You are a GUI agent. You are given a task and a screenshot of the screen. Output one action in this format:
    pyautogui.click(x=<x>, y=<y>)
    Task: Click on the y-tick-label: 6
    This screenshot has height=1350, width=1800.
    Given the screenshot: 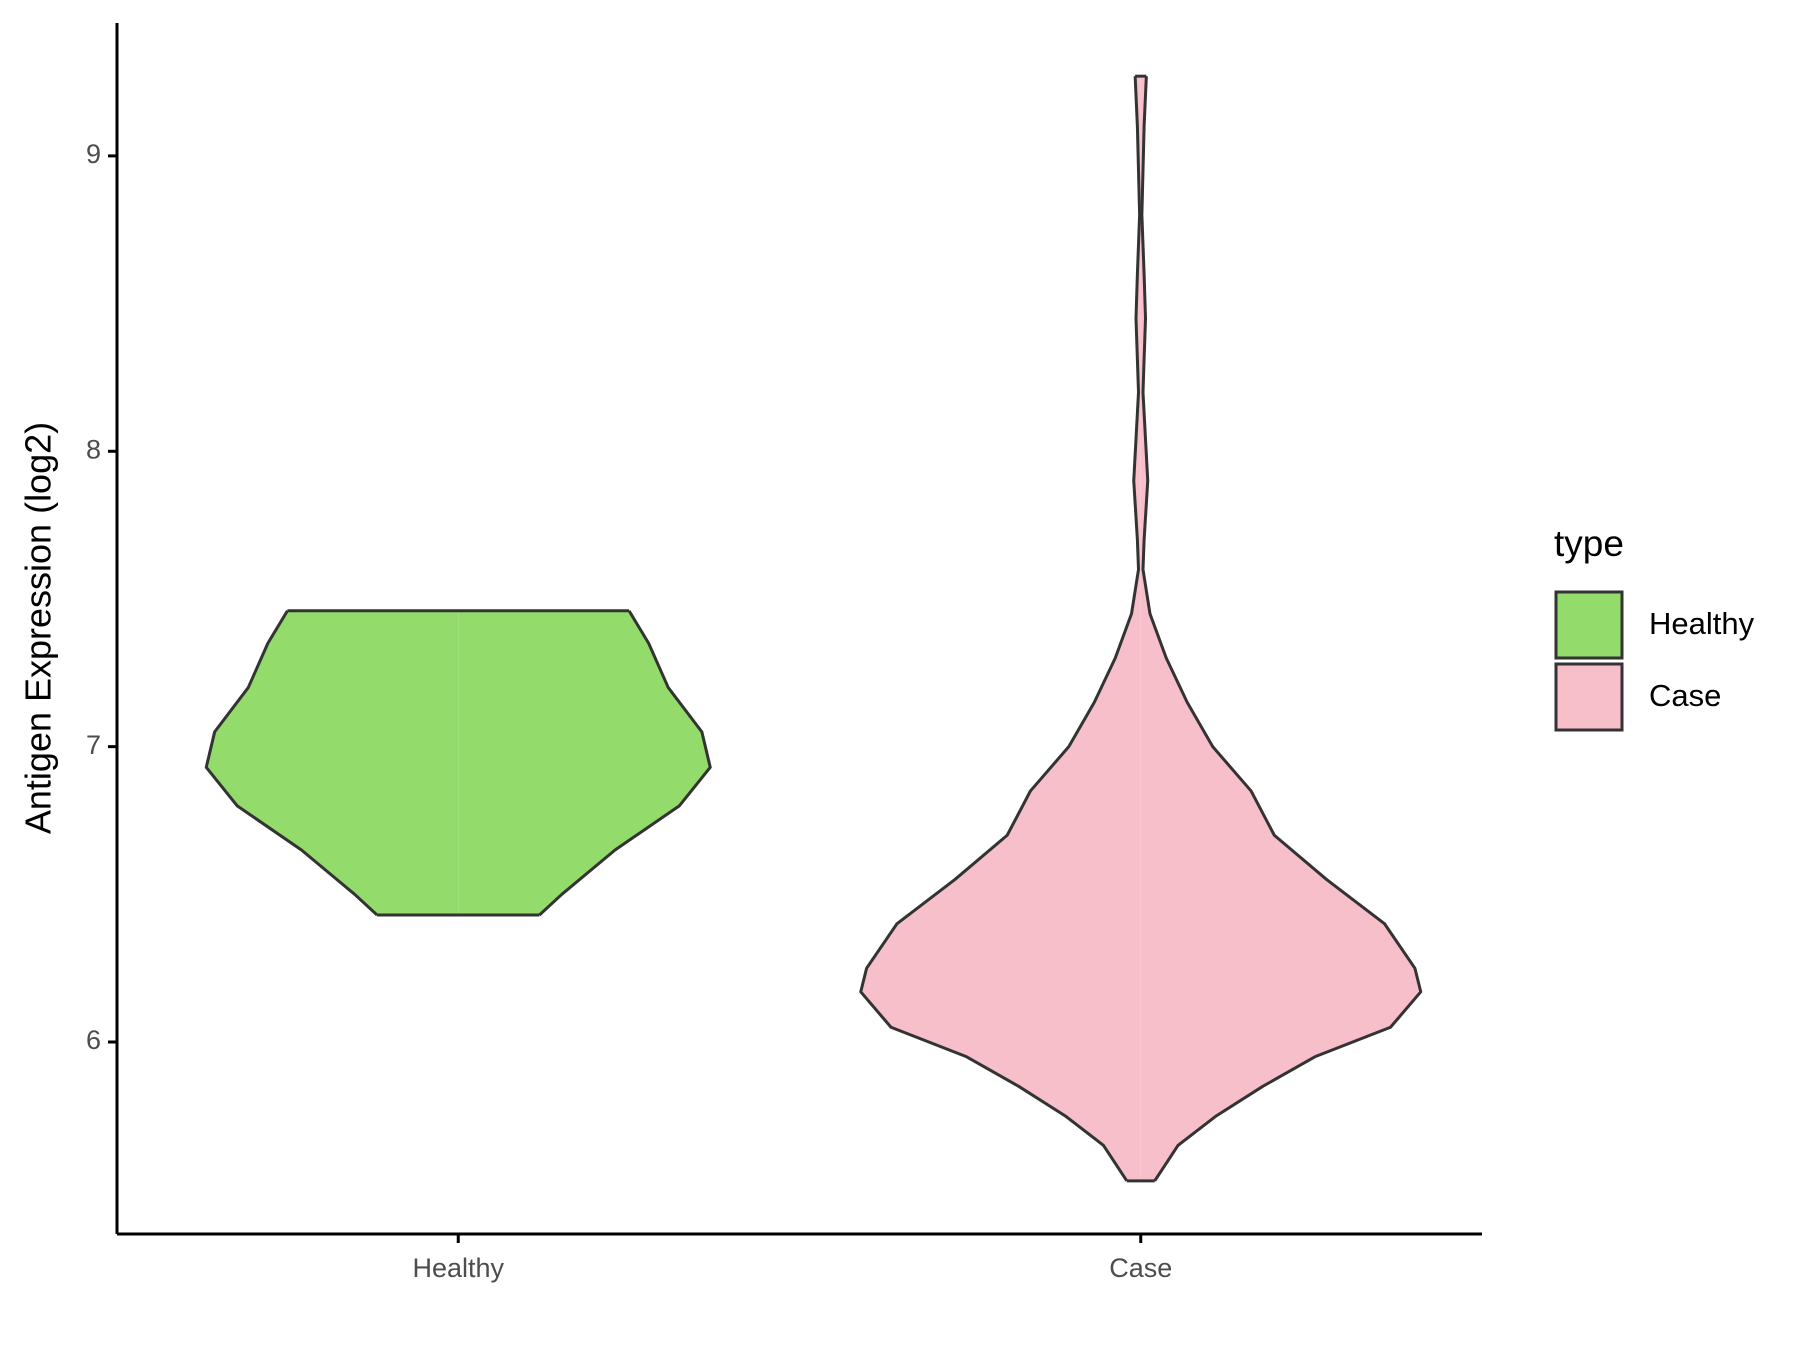 What is the action you would take?
    pyautogui.click(x=93, y=1040)
    